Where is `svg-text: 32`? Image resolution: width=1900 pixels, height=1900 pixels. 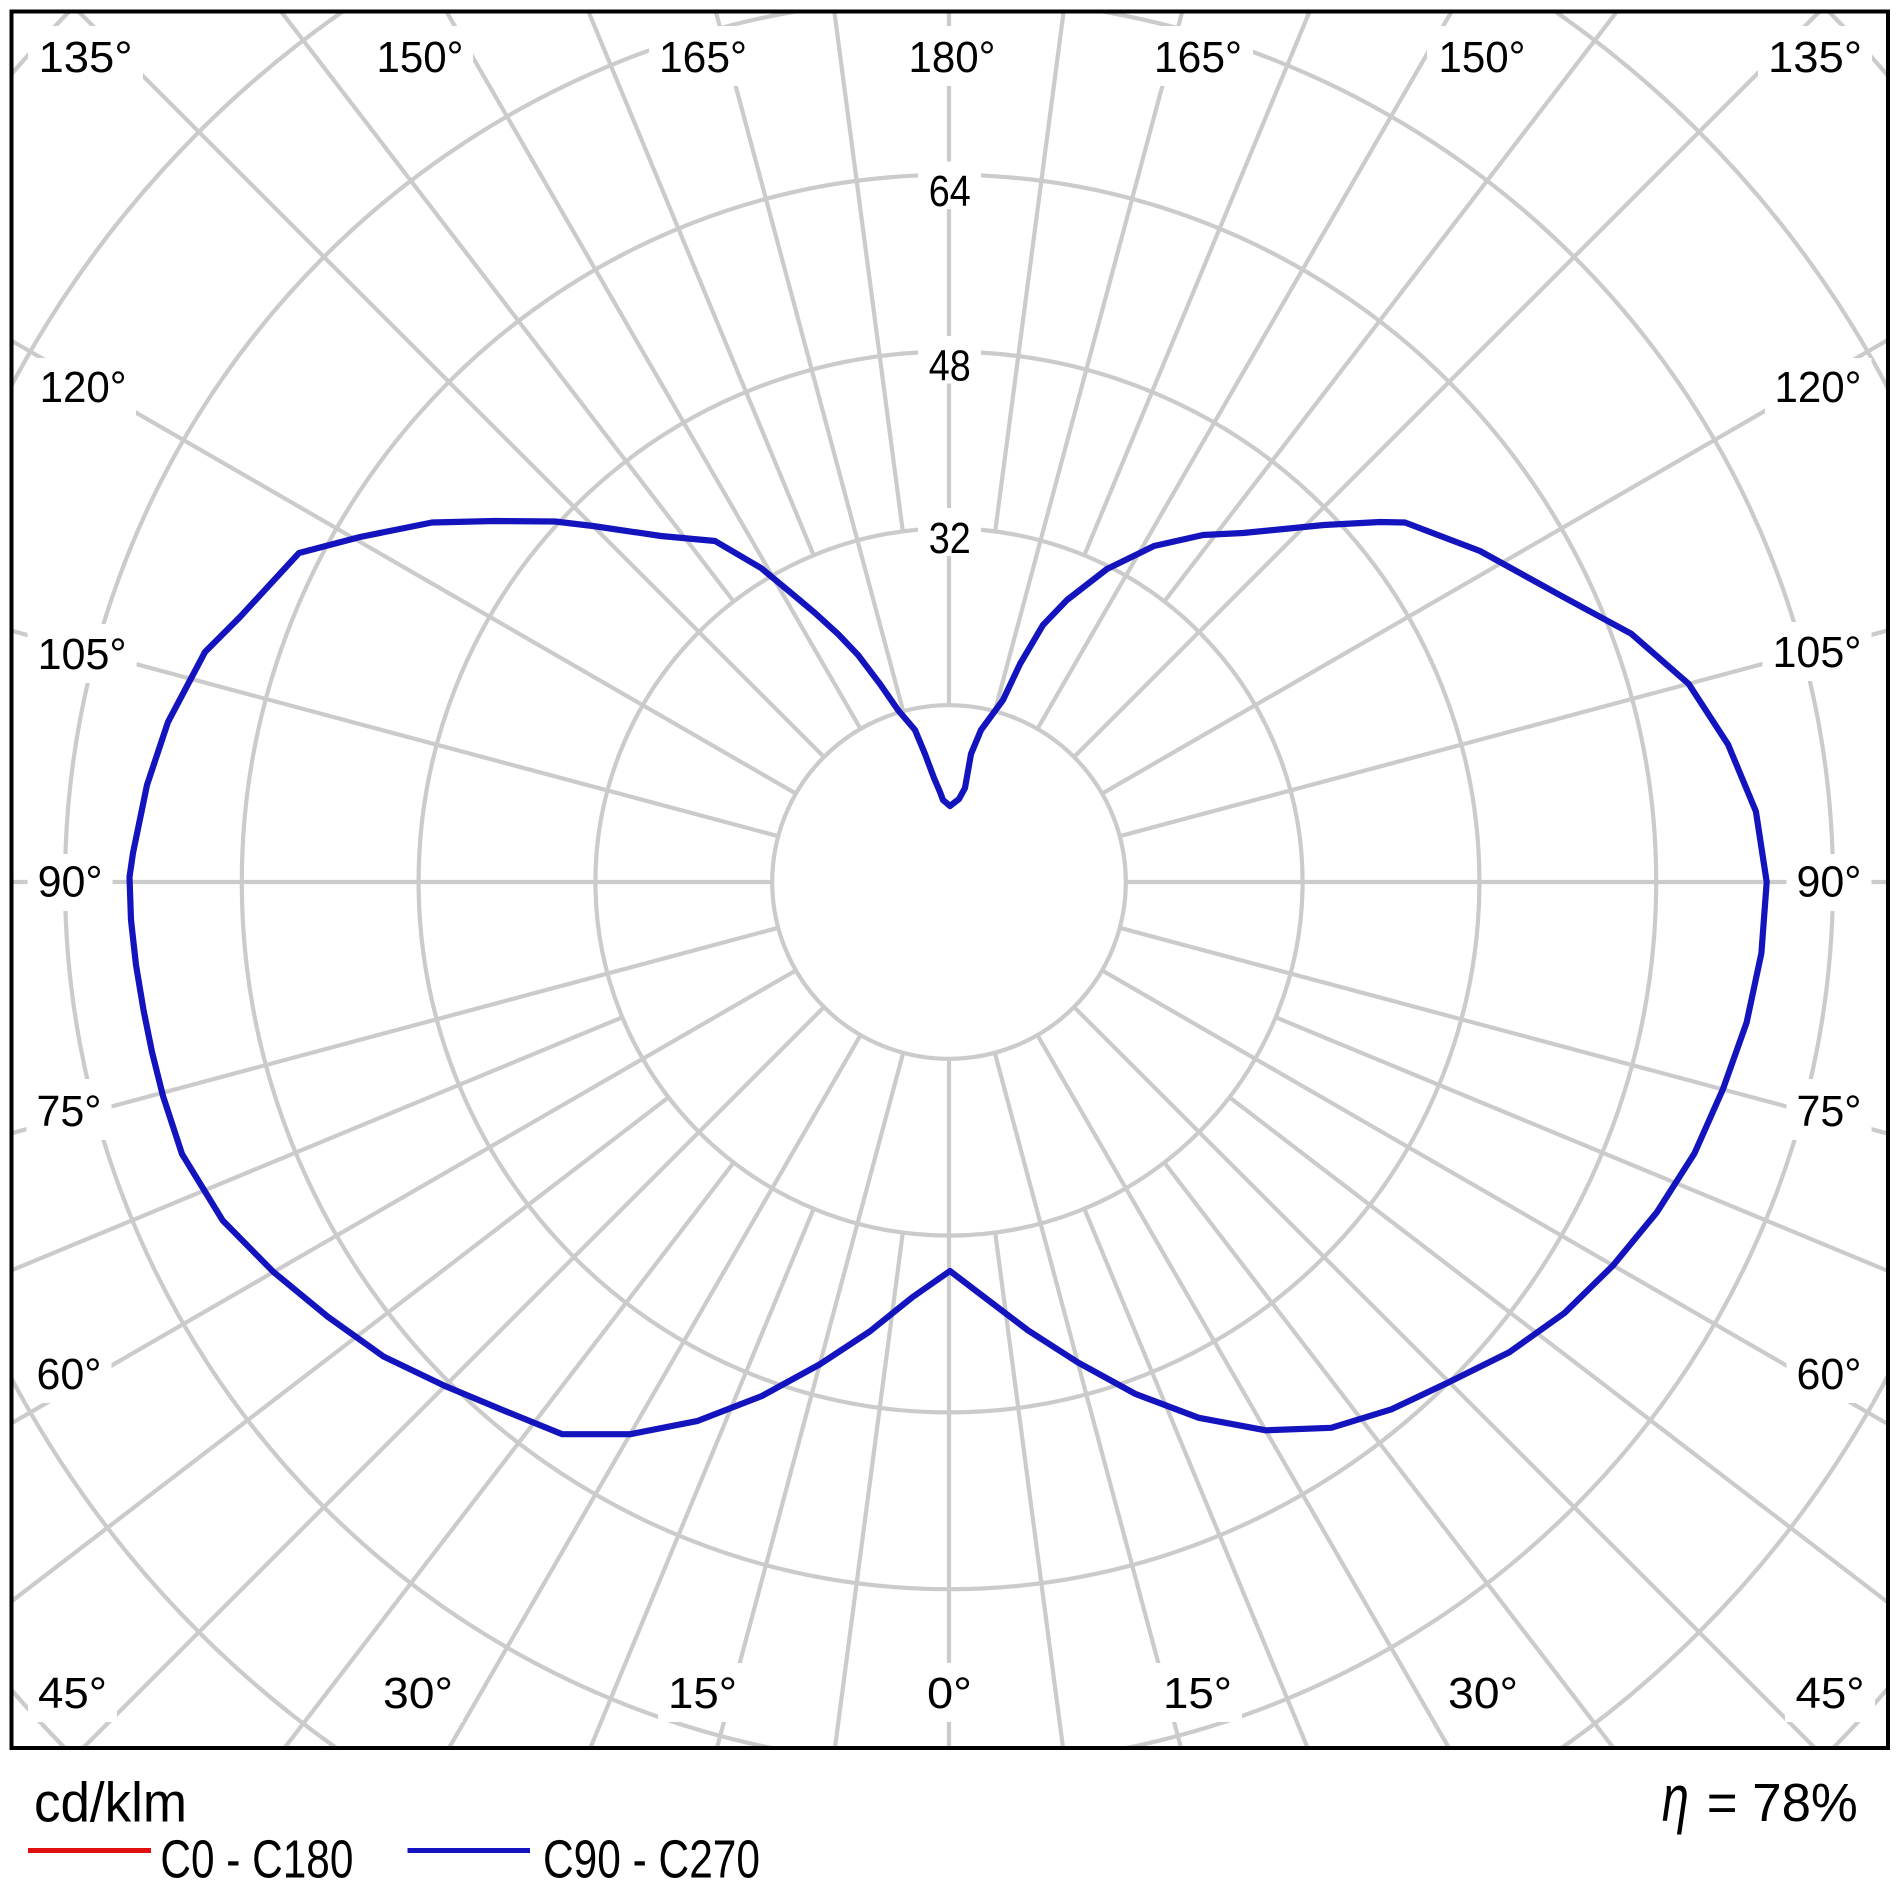
svg-text: 32 is located at coordinates (950, 539).